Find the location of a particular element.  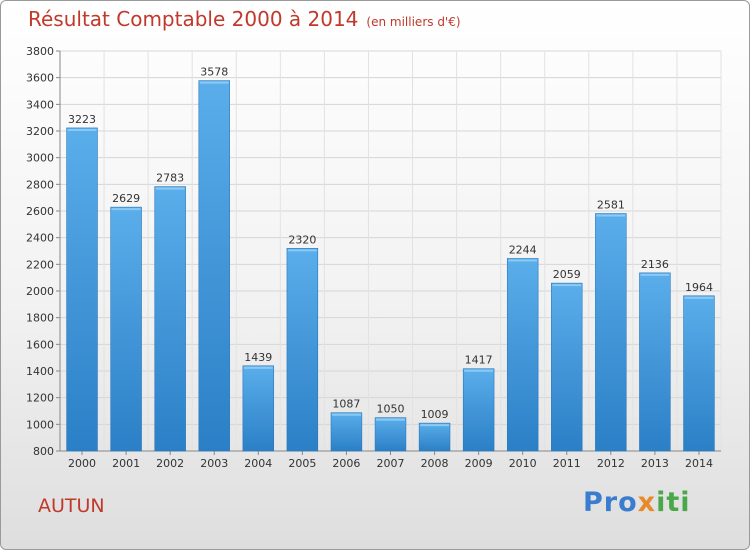

x-tick-label: 2005 is located at coordinates (302, 463).